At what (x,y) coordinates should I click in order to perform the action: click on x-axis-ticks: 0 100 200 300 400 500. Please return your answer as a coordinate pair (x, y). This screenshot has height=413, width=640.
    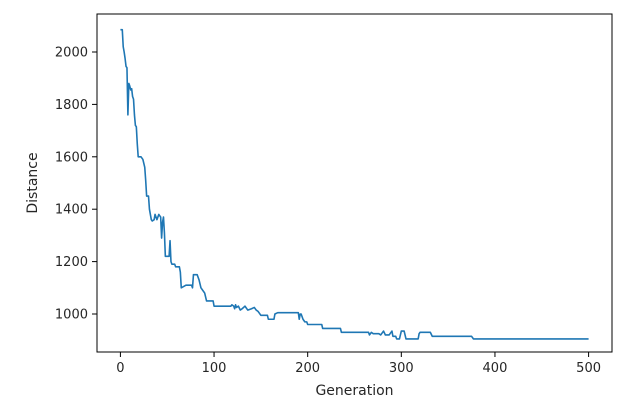
    Looking at the image, I should click on (358, 364).